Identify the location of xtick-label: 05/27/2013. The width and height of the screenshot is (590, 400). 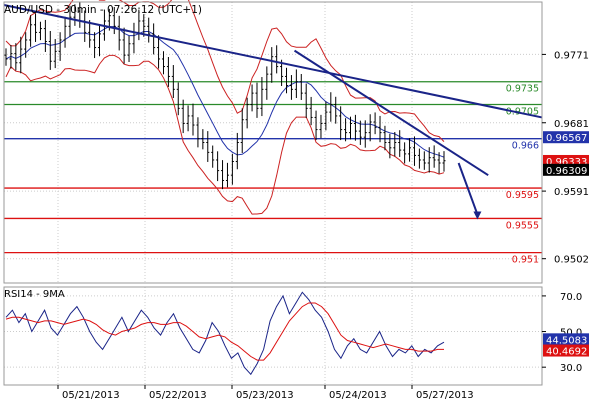
(445, 395).